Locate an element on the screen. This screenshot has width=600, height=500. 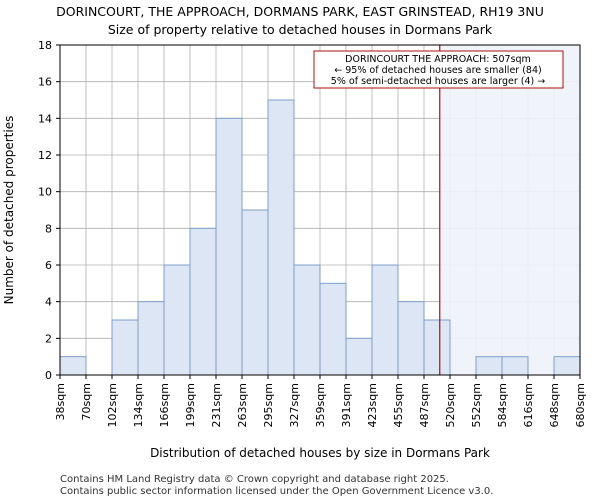
y-tick-label: 16 is located at coordinates (45, 82).